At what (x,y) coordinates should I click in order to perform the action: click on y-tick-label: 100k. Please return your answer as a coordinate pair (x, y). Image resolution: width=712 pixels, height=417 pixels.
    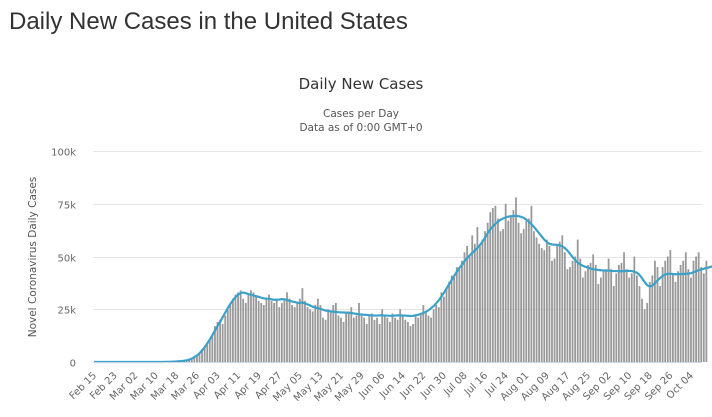
    Looking at the image, I should click on (63, 153).